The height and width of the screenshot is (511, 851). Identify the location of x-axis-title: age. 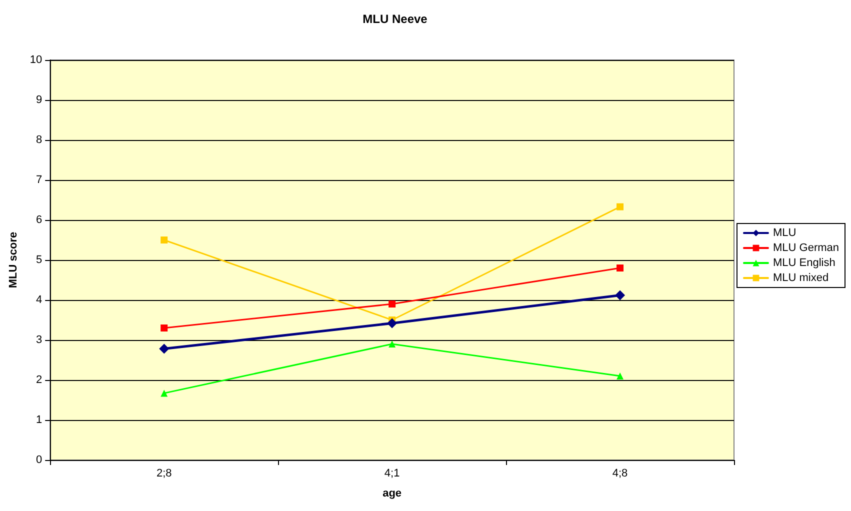
(392, 494).